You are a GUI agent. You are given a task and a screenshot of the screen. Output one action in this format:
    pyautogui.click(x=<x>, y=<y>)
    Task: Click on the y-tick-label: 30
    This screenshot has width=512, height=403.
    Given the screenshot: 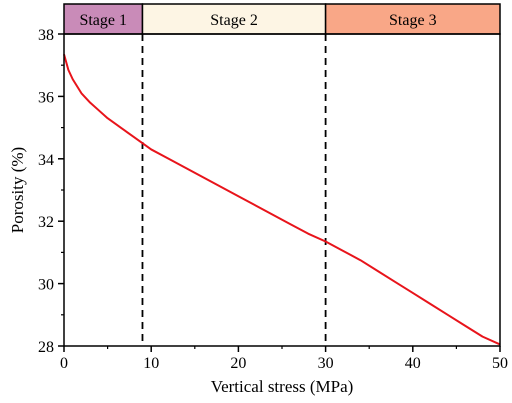 What is the action you would take?
    pyautogui.click(x=46, y=285)
    